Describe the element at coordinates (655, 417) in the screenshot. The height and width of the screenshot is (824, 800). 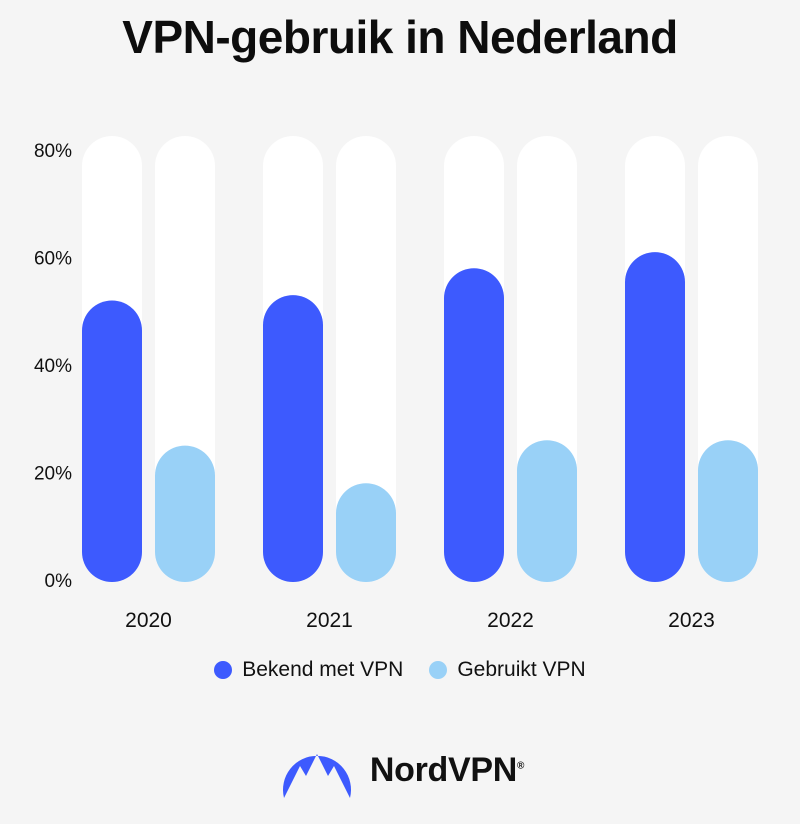
I see `bar-2023-bekend` at that location.